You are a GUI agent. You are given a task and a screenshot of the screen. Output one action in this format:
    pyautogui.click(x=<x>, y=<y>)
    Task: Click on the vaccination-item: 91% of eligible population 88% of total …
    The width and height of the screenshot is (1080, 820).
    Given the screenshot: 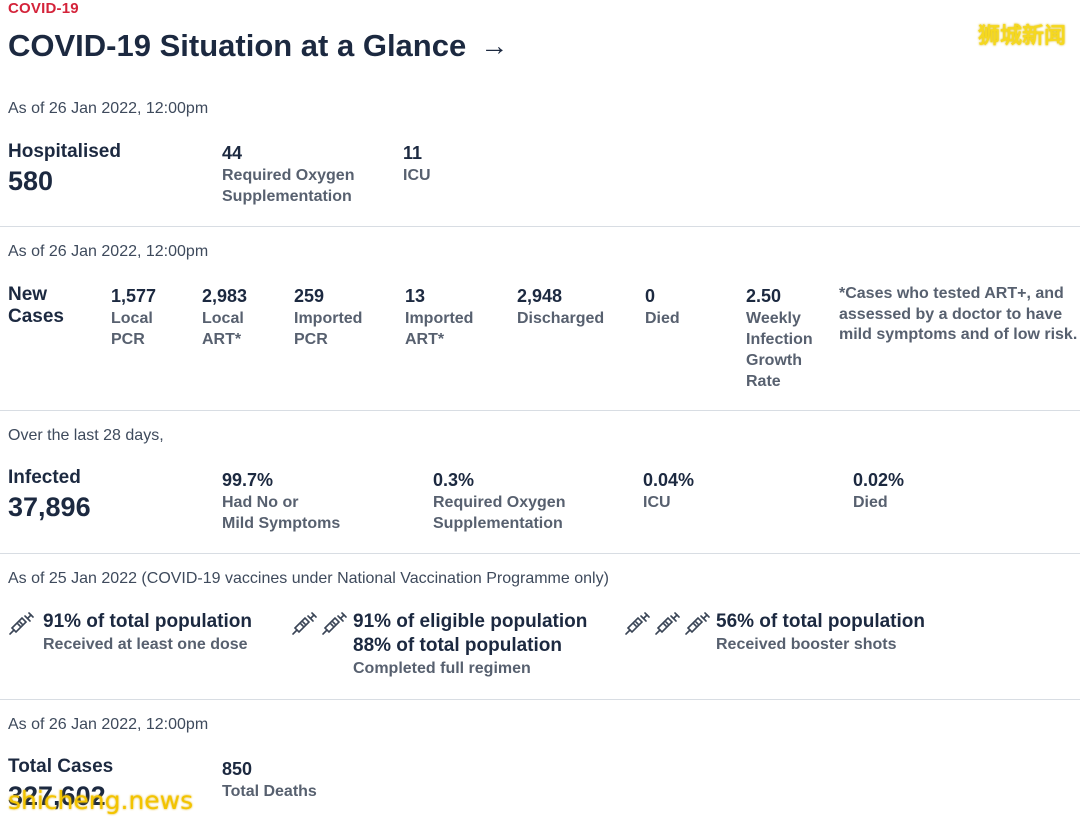 What is the action you would take?
    pyautogui.click(x=439, y=645)
    